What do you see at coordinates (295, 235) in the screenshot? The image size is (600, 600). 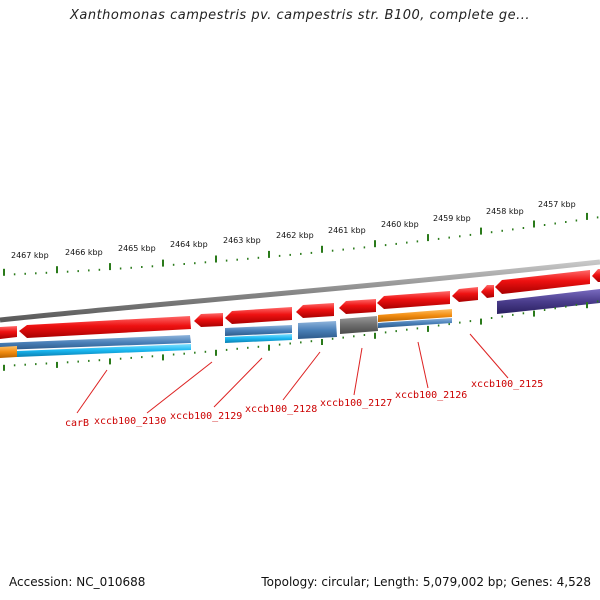 I see `ruler-label: 2462 kbp` at bounding box center [295, 235].